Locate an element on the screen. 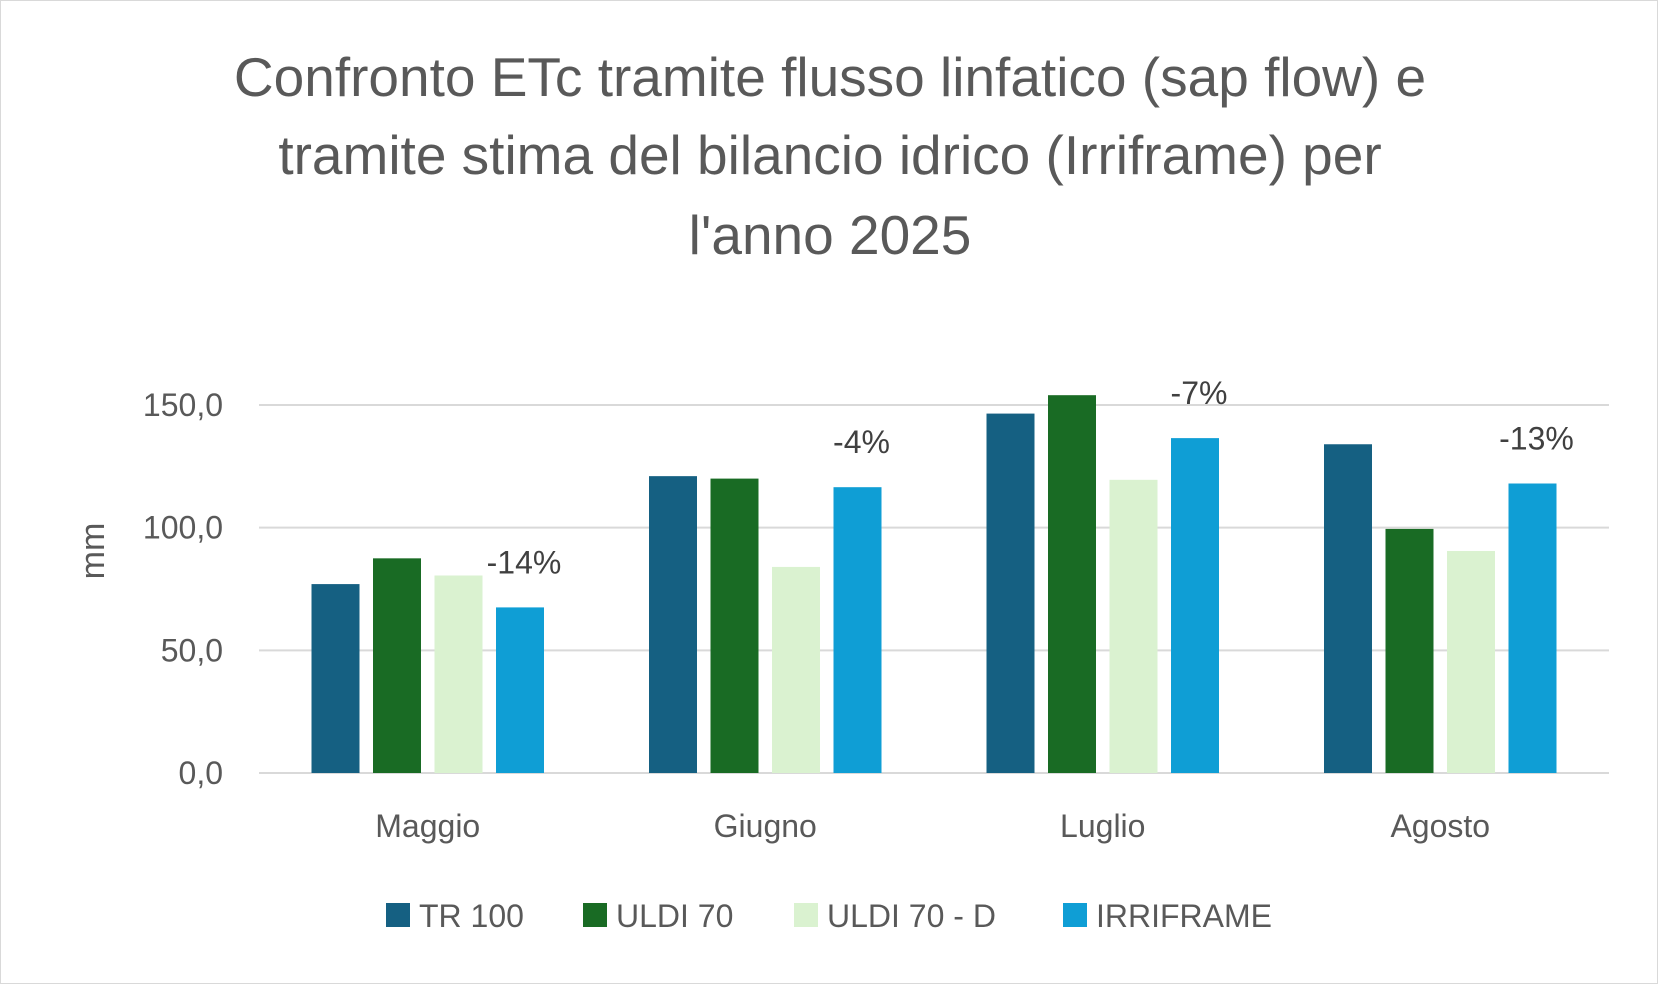 The width and height of the screenshot is (1658, 985). legend-label: TR 100 is located at coordinates (471, 916).